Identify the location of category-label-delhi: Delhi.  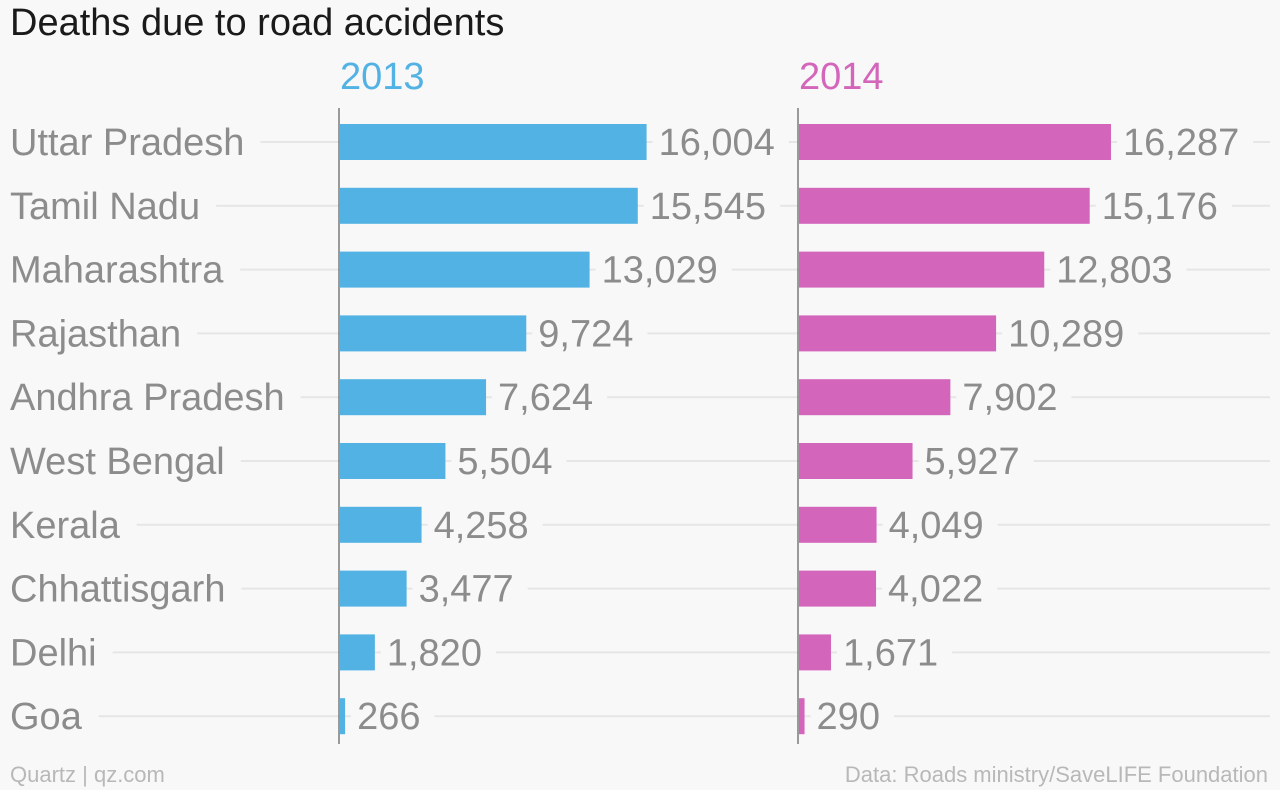
(53, 653).